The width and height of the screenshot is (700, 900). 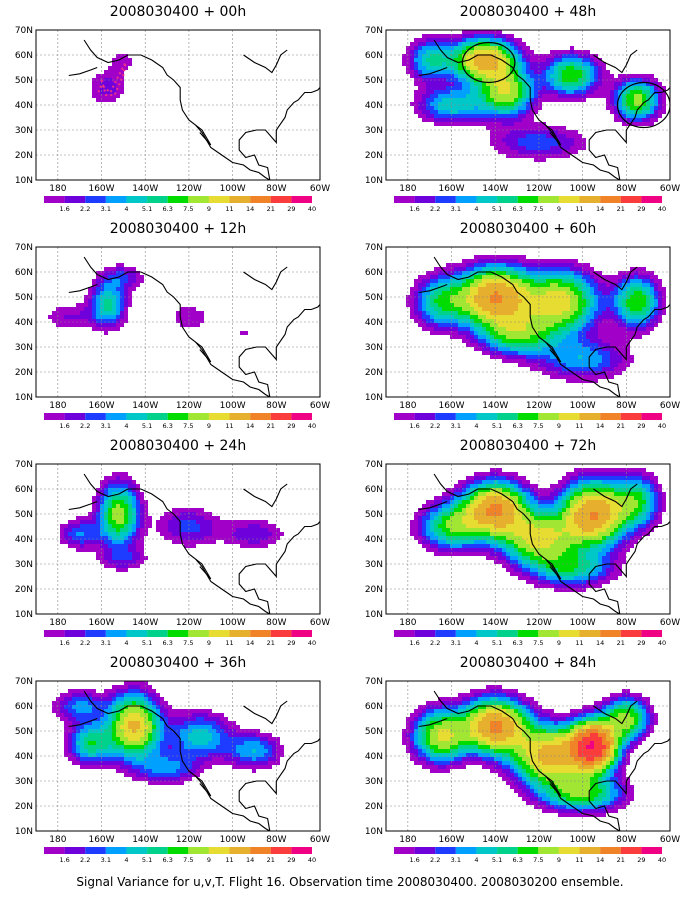 What do you see at coordinates (24, 540) in the screenshot?
I see `lat-label: 40N` at bounding box center [24, 540].